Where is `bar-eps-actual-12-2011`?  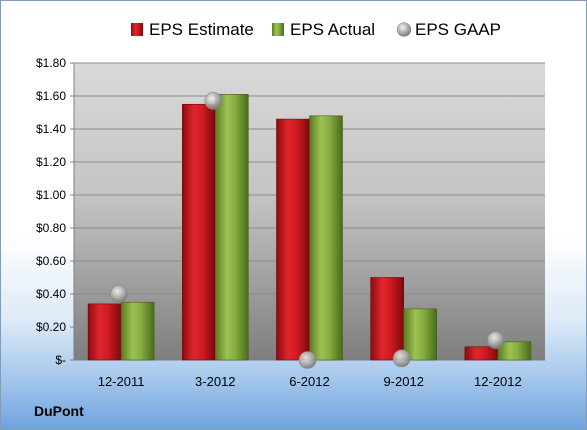 bar-eps-actual-12-2011 is located at coordinates (137, 331).